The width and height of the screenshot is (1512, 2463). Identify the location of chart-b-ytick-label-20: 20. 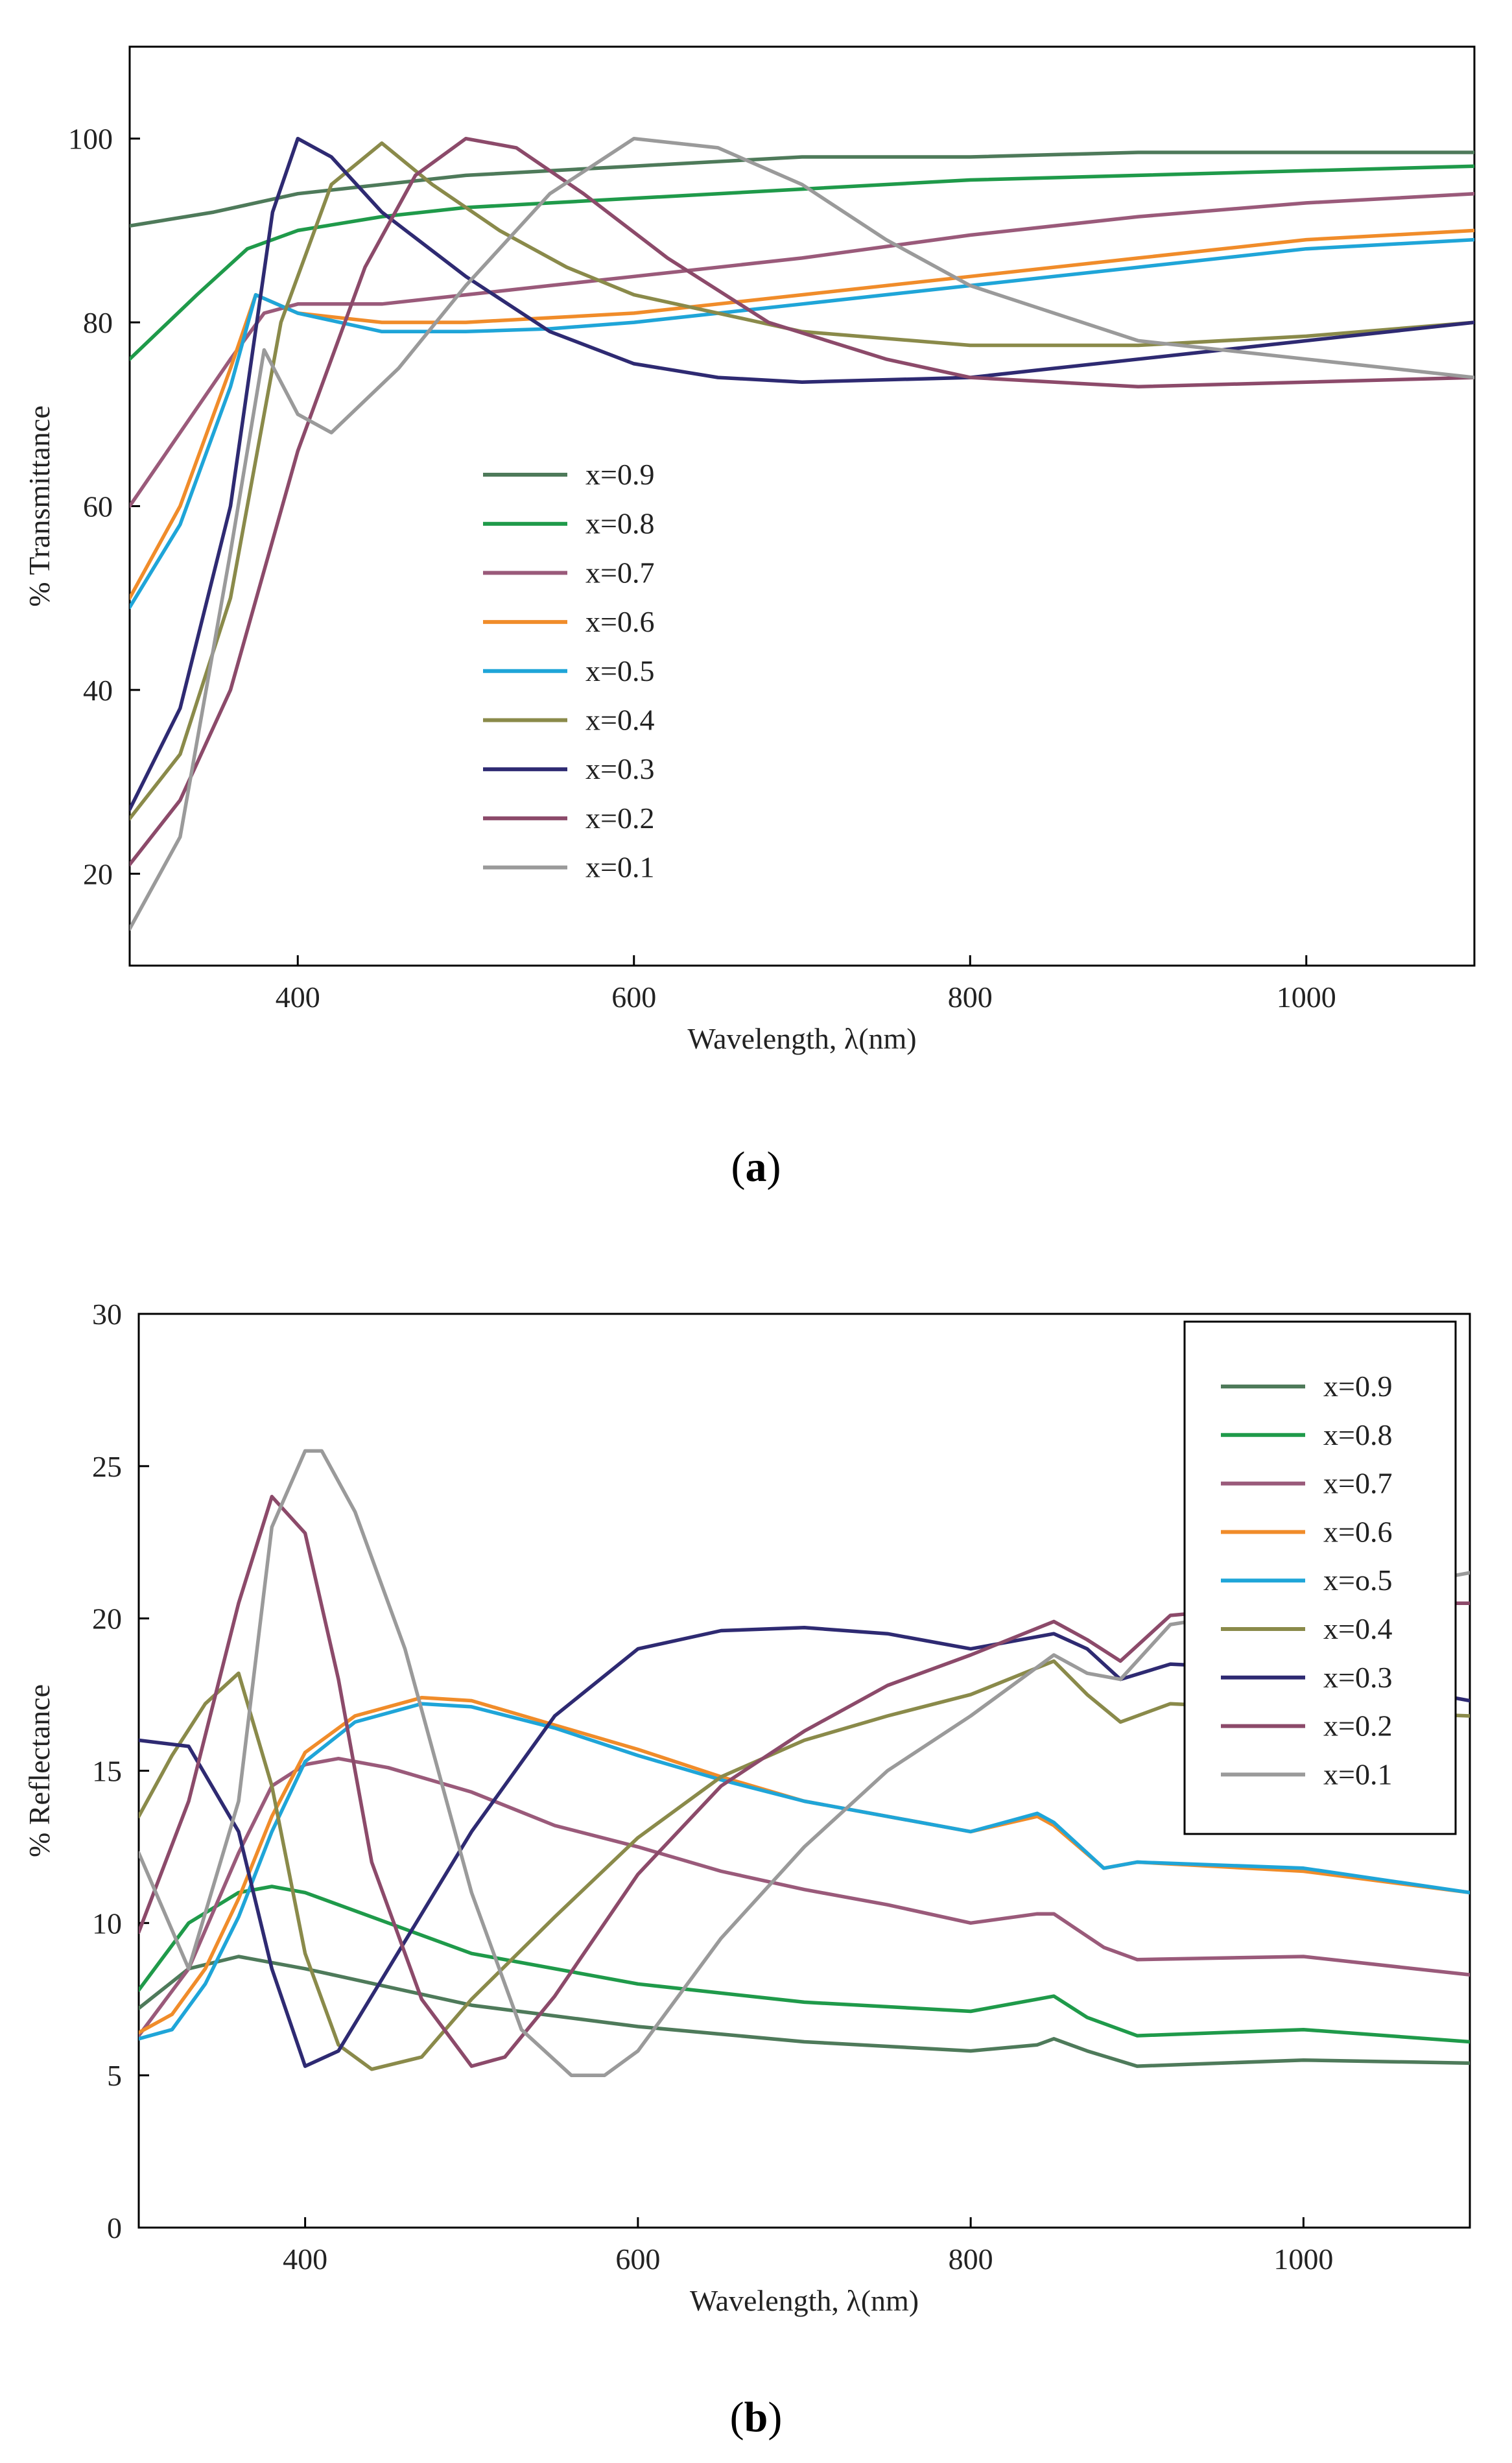
(107, 1619).